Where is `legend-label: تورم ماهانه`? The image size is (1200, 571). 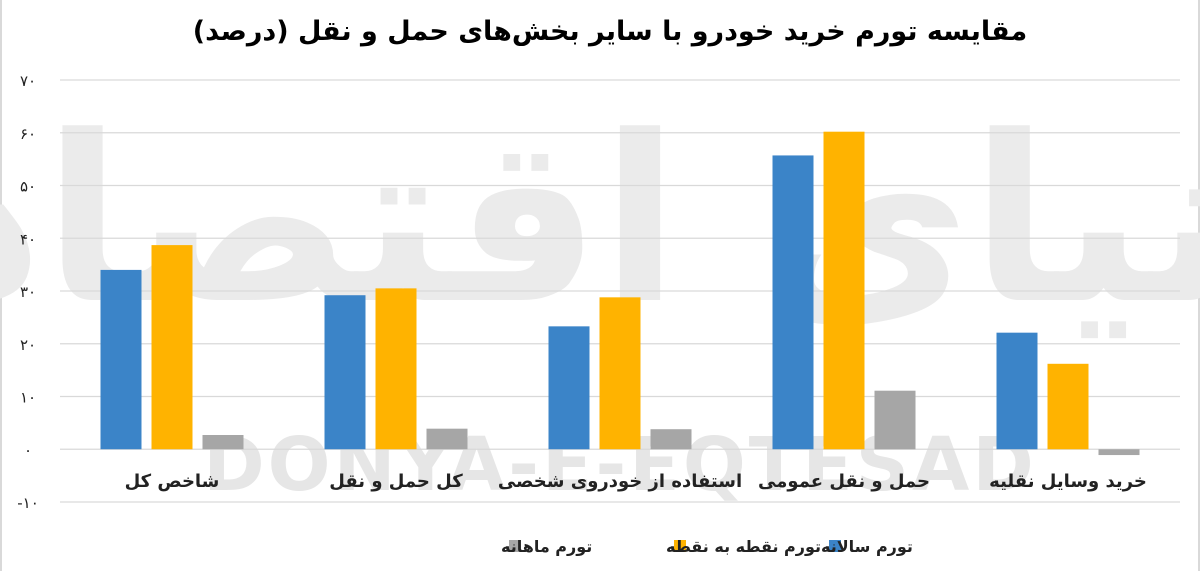 legend-label: تورم ماهانه is located at coordinates (546, 546).